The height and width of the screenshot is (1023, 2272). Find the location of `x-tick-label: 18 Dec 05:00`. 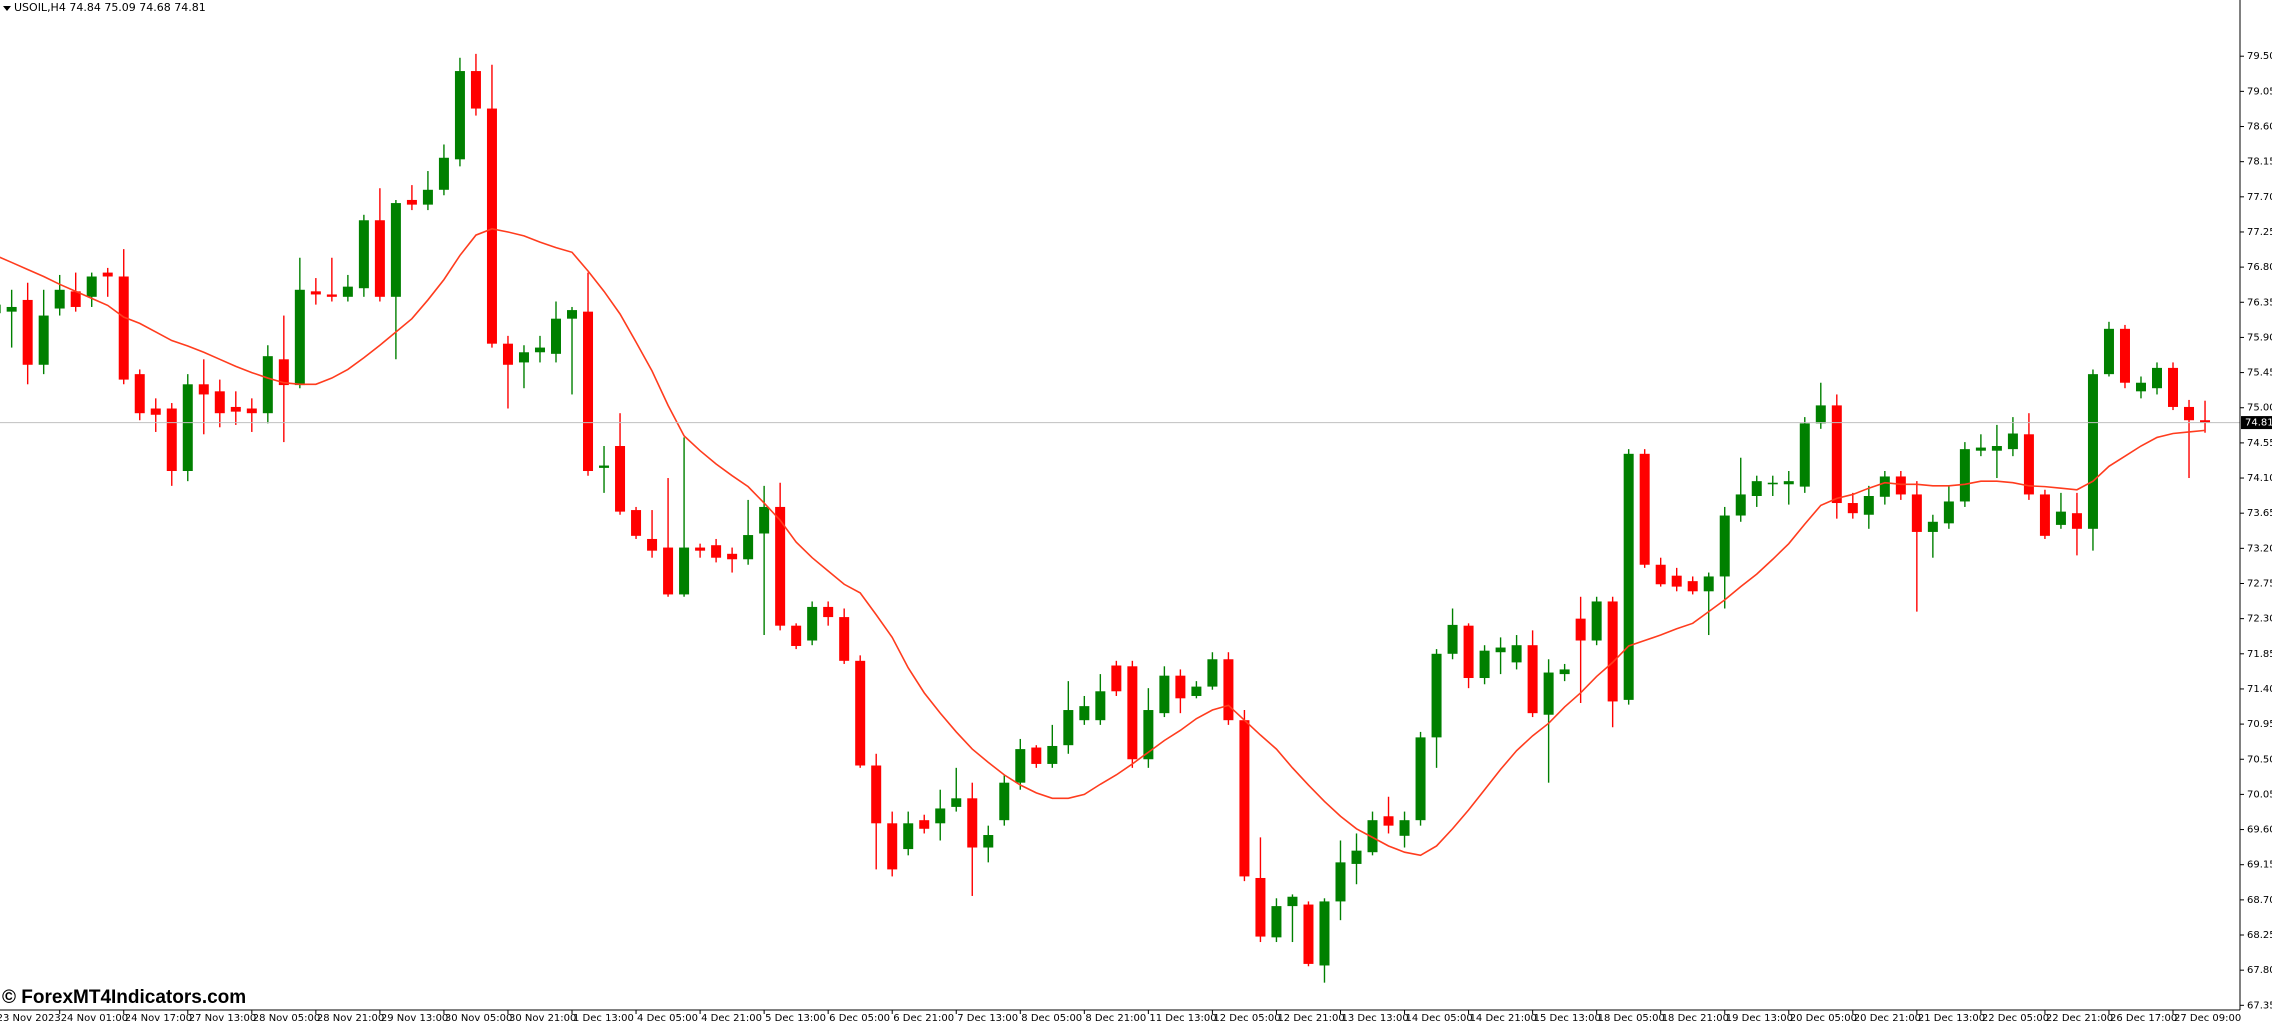

x-tick-label: 18 Dec 05:00 is located at coordinates (1631, 1018).